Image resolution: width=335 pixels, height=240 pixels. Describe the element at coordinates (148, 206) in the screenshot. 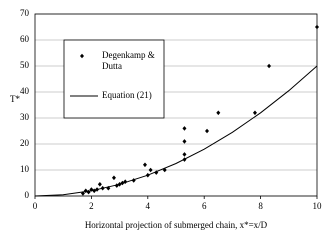

I see `x-tick-label: 4` at that location.